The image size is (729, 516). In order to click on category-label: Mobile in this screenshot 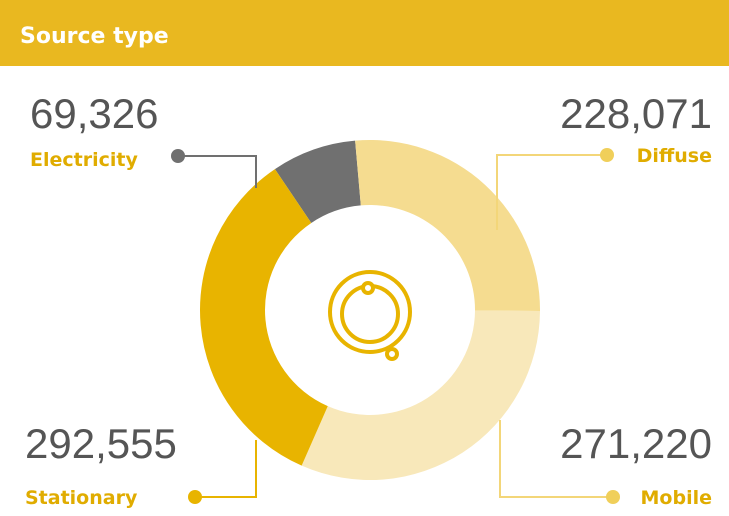, I will do `click(676, 498)`.